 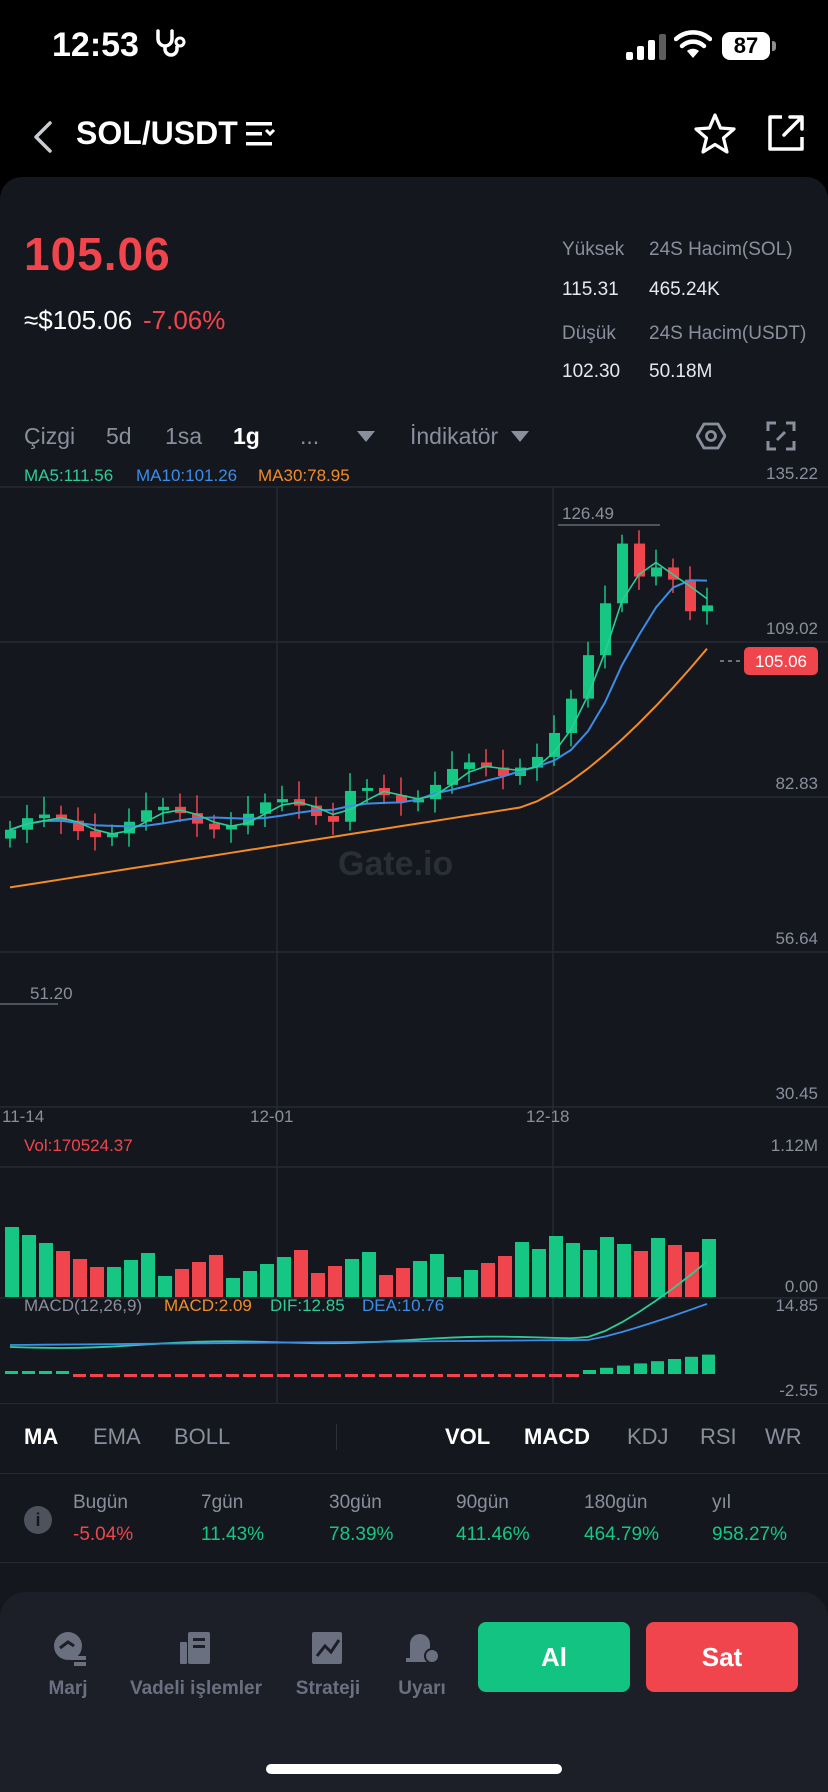 What do you see at coordinates (718, 1436) in the screenshot?
I see `tab-rsi: RSI` at bounding box center [718, 1436].